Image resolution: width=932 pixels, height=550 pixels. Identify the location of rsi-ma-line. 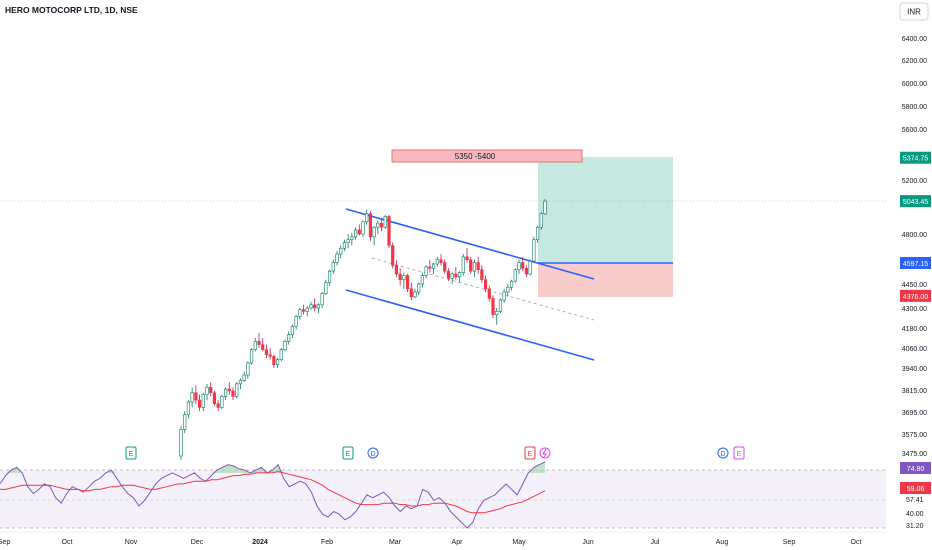
(273, 492).